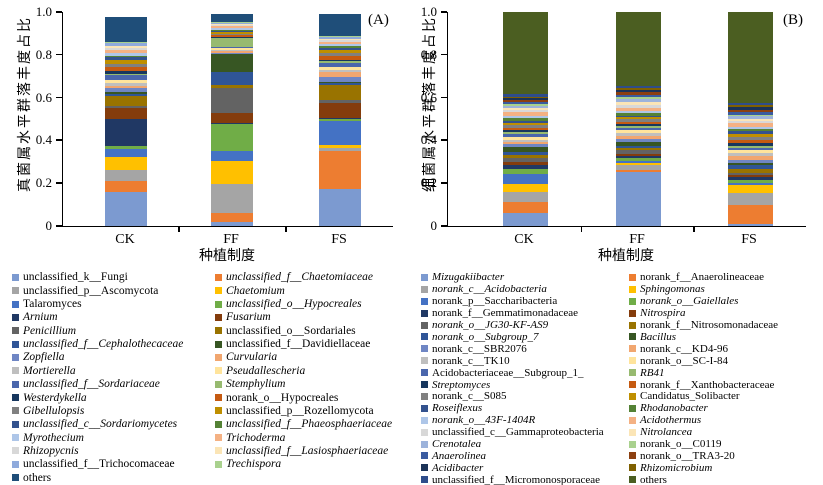 The height and width of the screenshot is (485, 823). What do you see at coordinates (750, 225) in the screenshot?
I see `bar-segment-Mizugakiibacter` at bounding box center [750, 225].